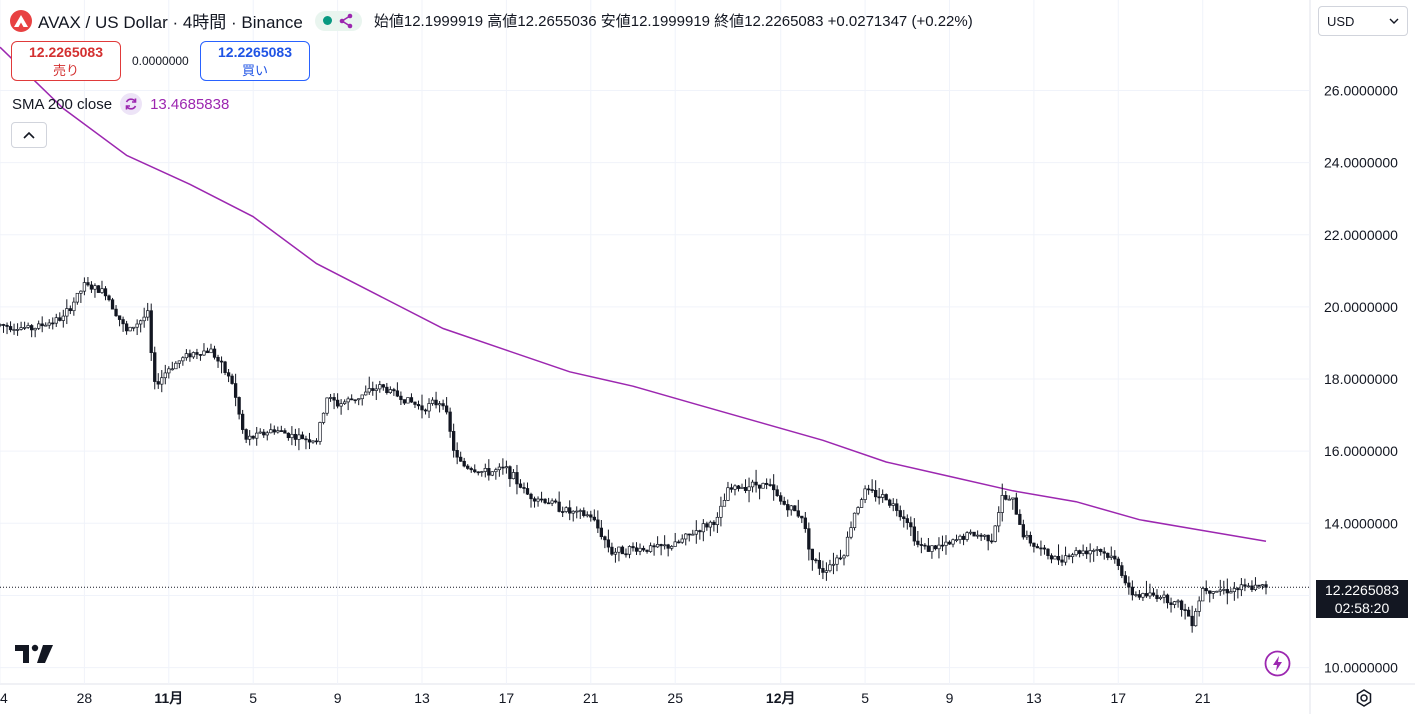 Image resolution: width=1415 pixels, height=714 pixels. I want to click on y-tick-label: 24.0000000, so click(1361, 163).